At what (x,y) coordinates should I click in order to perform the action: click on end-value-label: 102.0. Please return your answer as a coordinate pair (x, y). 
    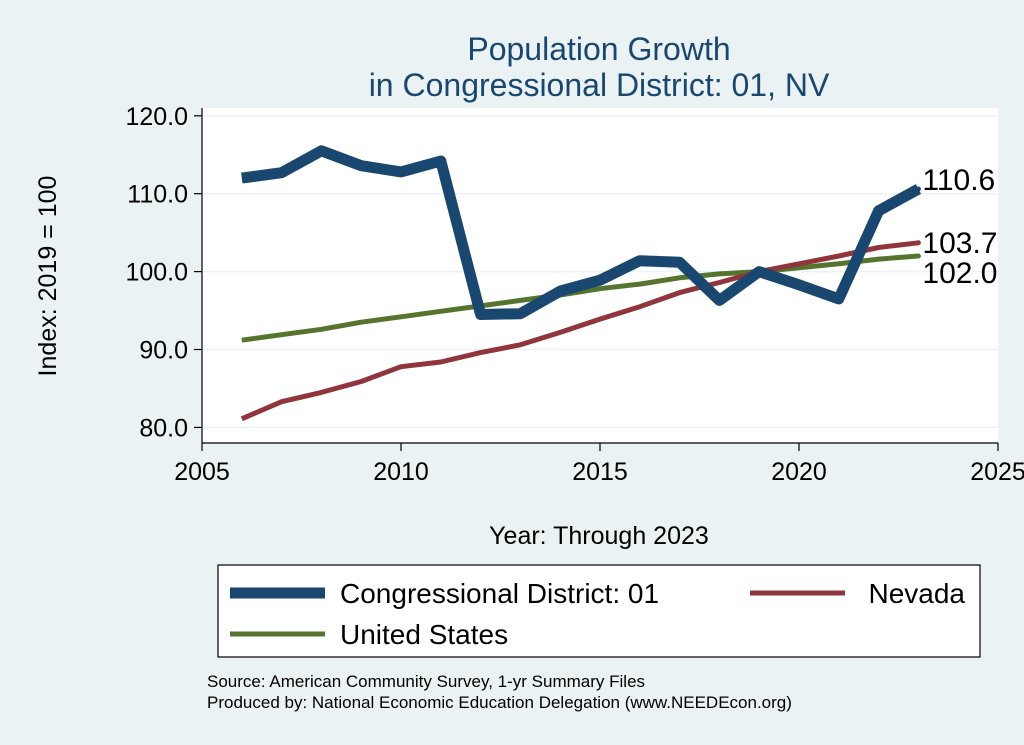
    Looking at the image, I should click on (959, 273).